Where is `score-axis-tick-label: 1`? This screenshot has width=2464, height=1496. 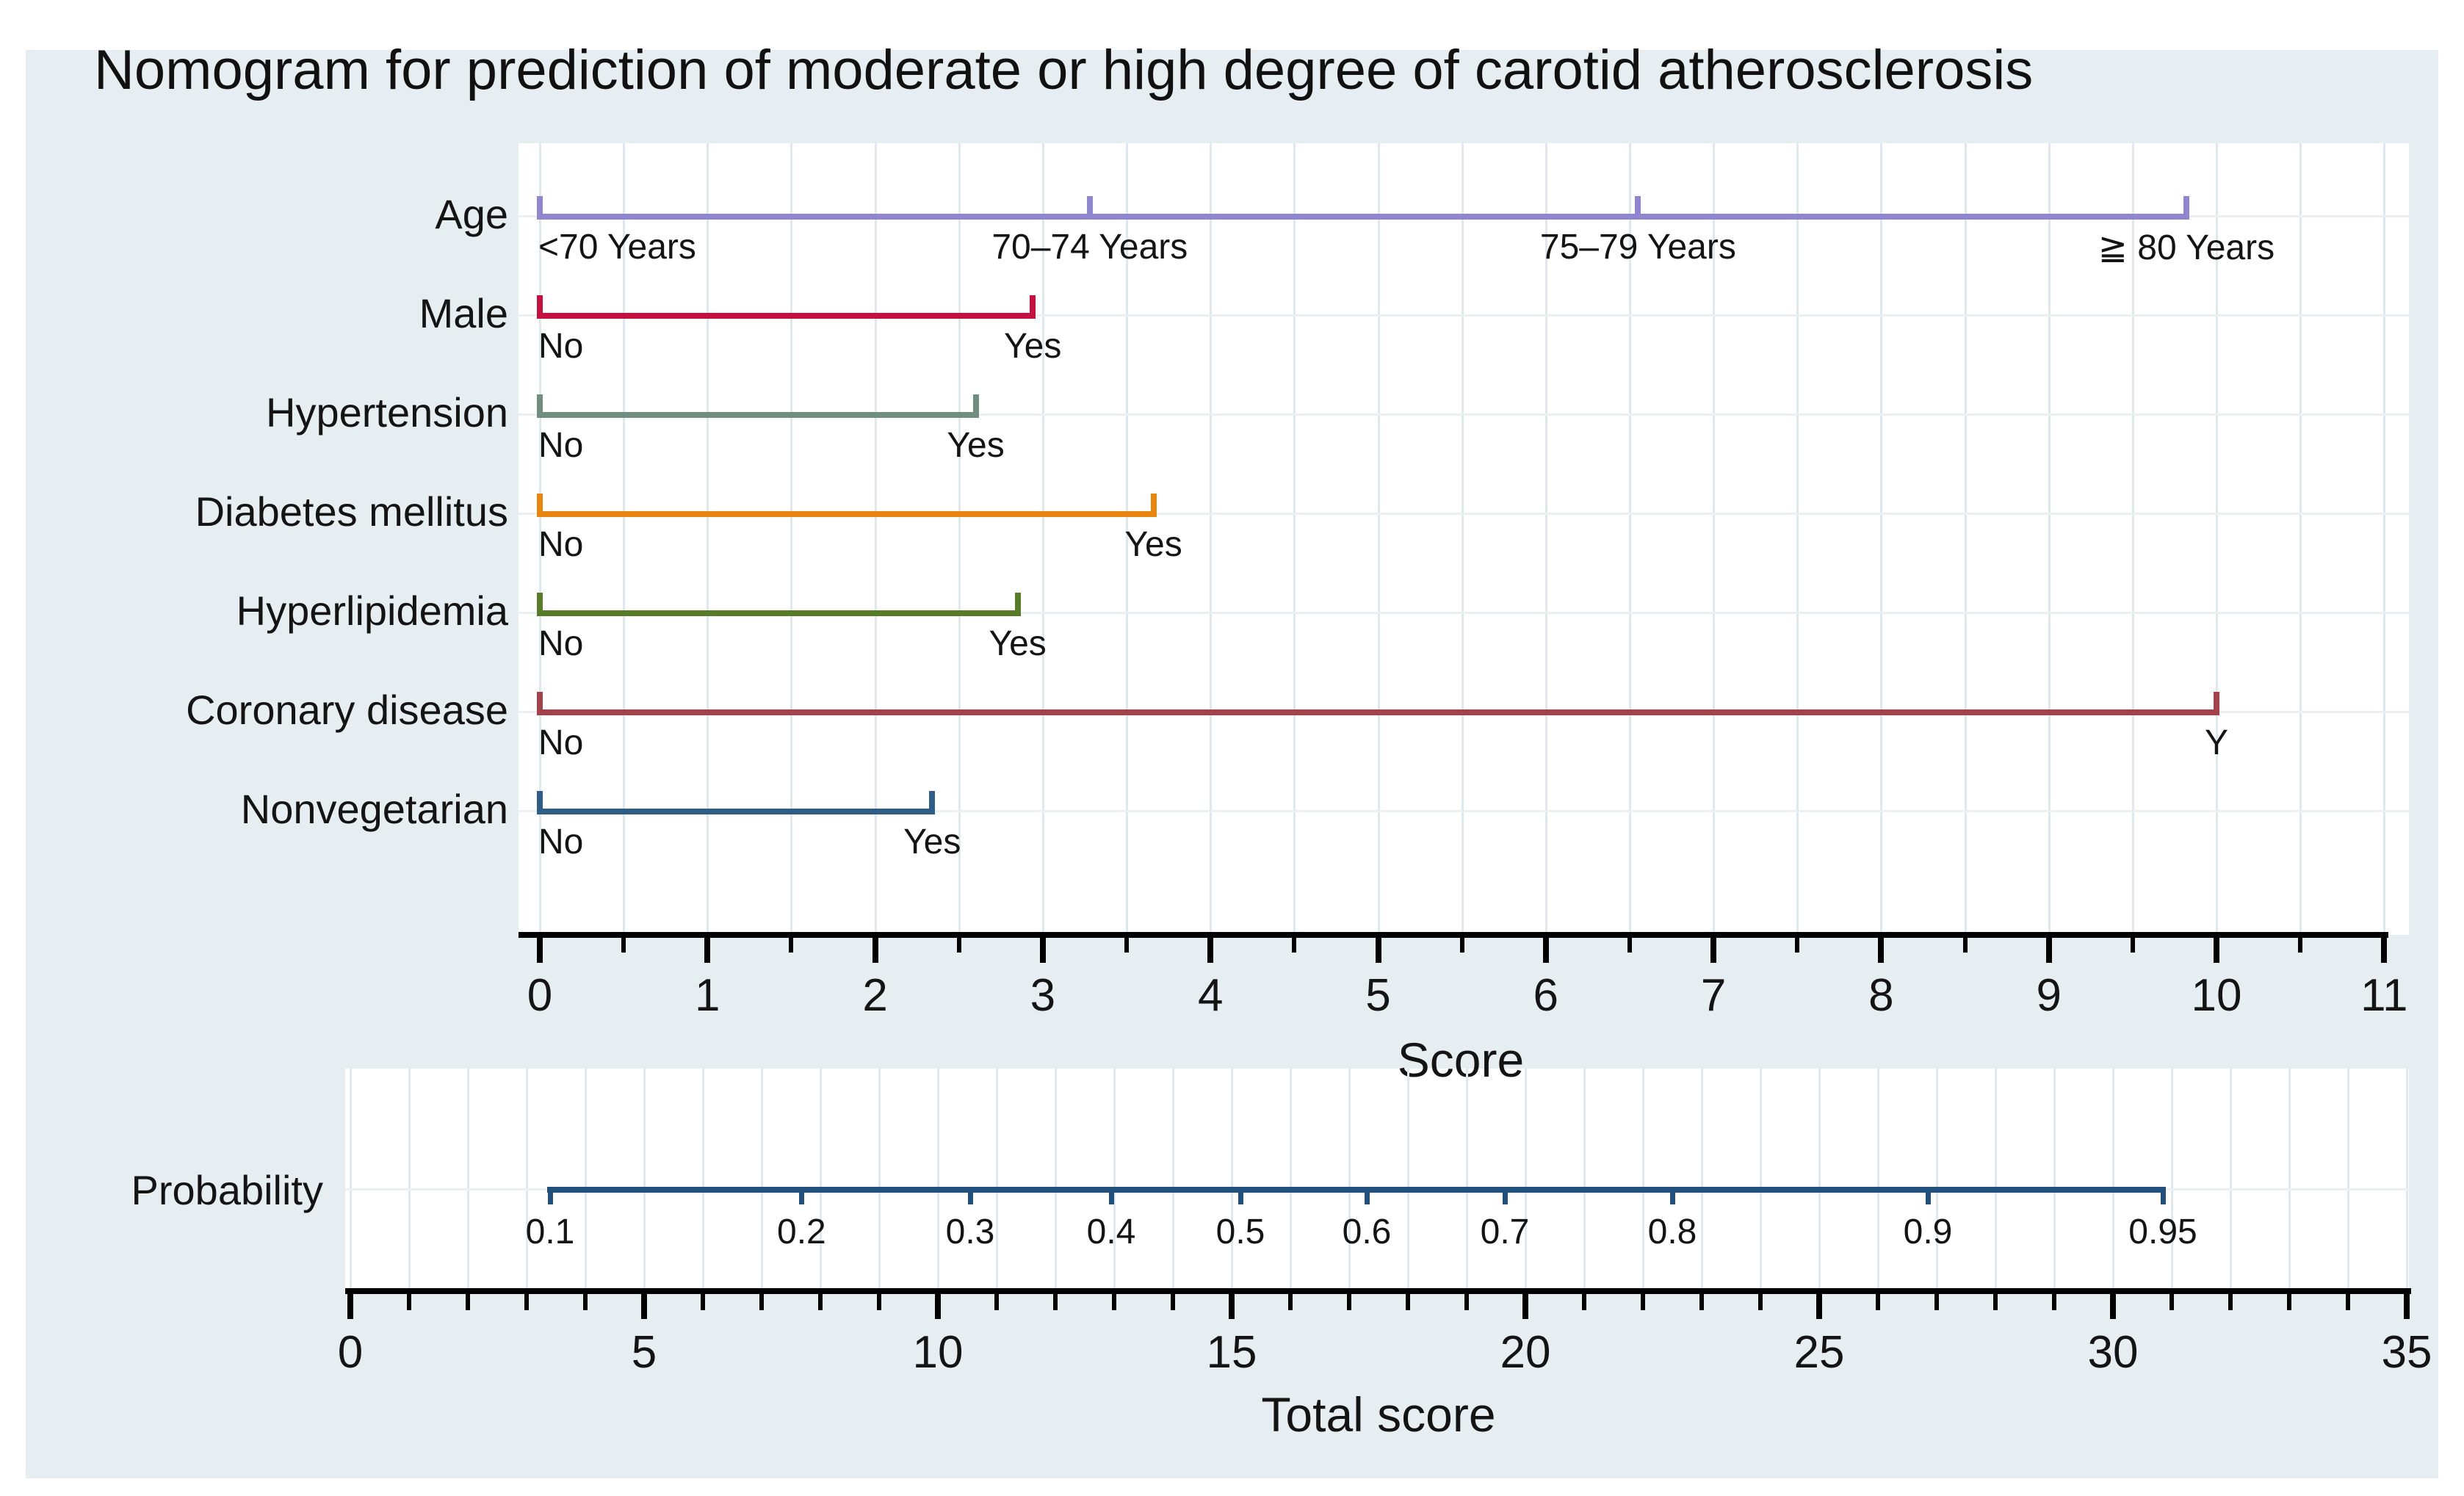
score-axis-tick-label: 1 is located at coordinates (707, 996).